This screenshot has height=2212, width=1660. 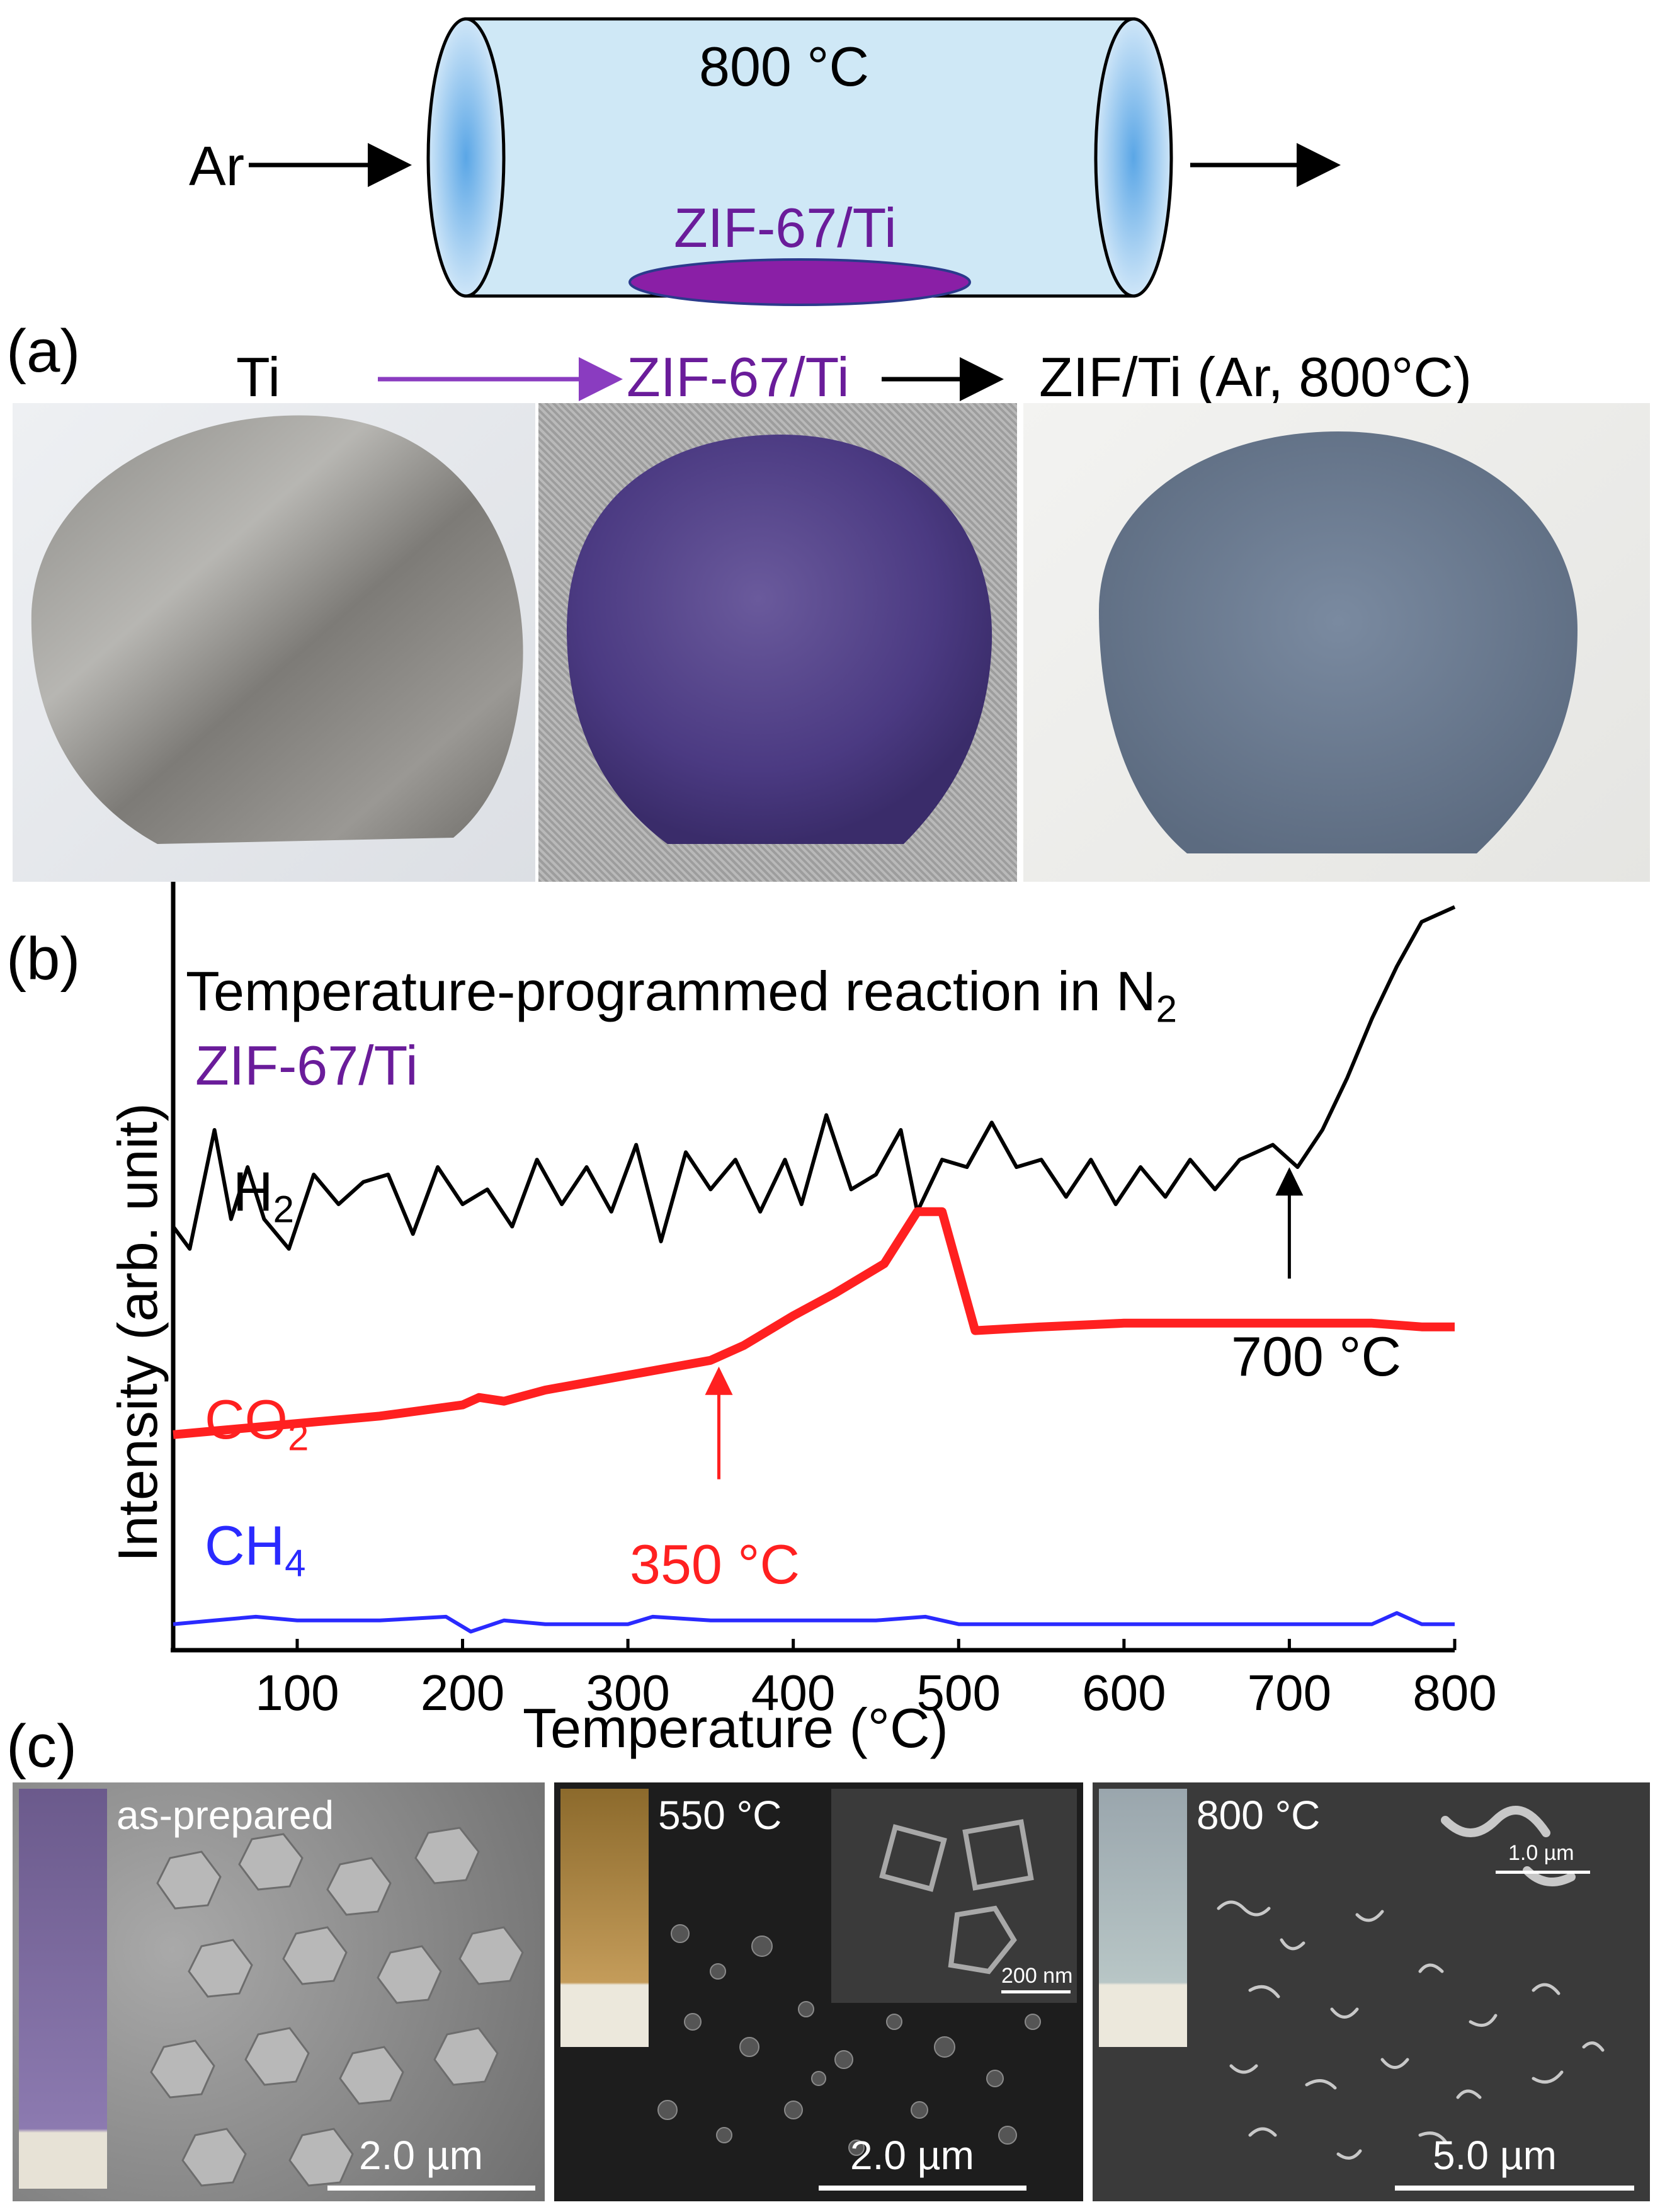 I want to click on series-label-co2: CO2, so click(x=257, y=1424).